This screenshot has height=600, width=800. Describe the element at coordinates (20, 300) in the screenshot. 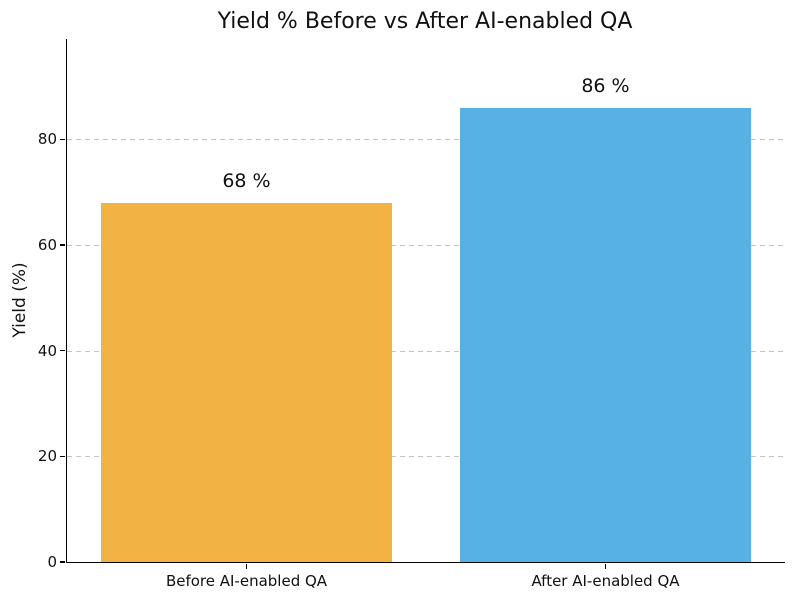

I see `y-axis-label: Yield (%)` at that location.